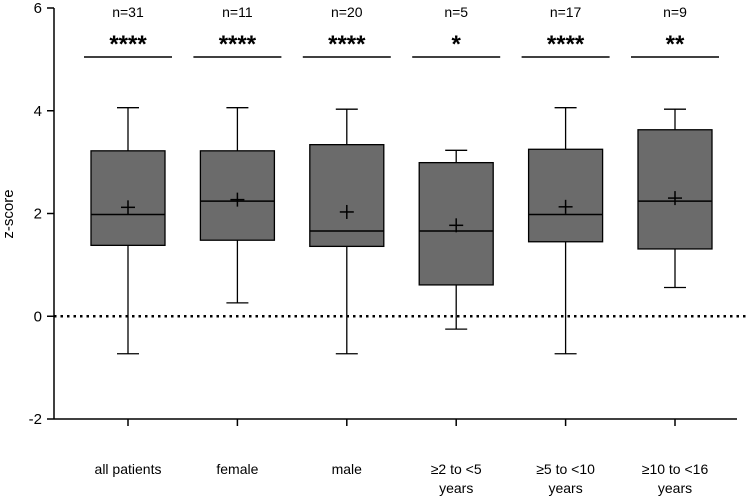 The width and height of the screenshot is (750, 500). Describe the element at coordinates (457, 44) in the screenshot. I see `significance-label: *` at that location.